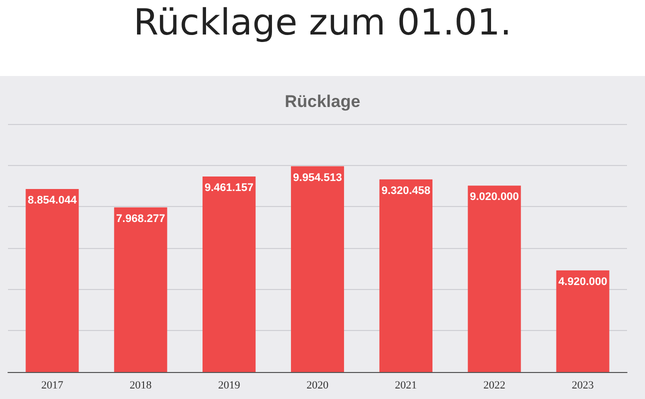 The image size is (645, 399). What do you see at coordinates (52, 386) in the screenshot?
I see `x-tick-label: 2017` at bounding box center [52, 386].